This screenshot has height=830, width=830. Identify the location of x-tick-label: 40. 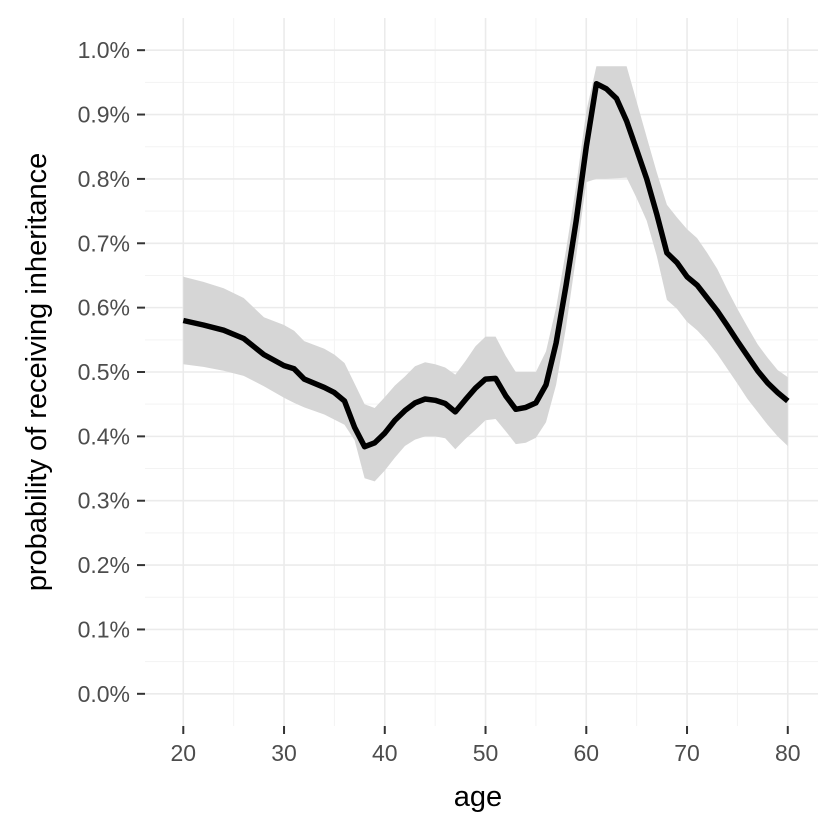
(385, 753).